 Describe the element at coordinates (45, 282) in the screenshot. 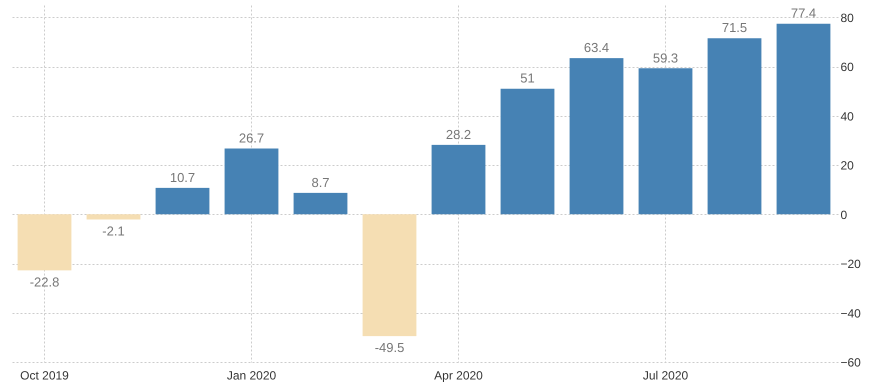

I see `data-label: -22.8` at that location.